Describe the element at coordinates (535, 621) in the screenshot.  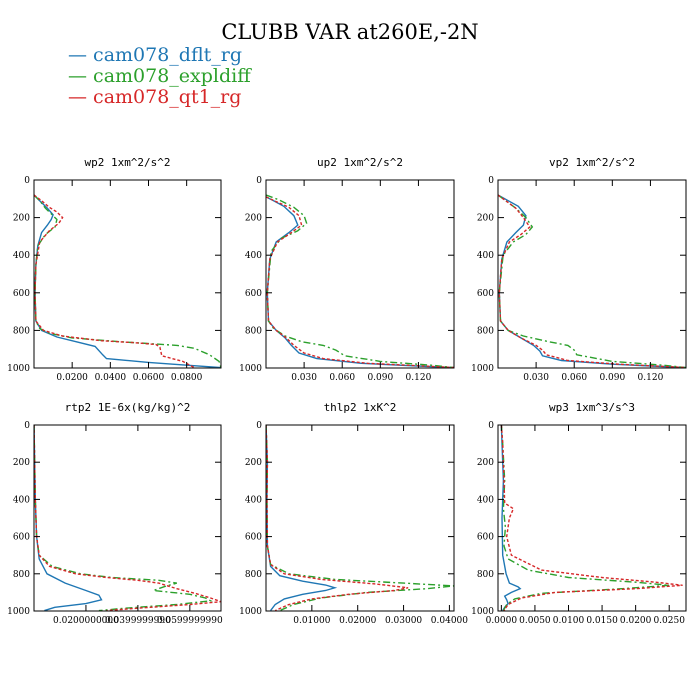
I see `x-tick-label: 0.0050` at that location.